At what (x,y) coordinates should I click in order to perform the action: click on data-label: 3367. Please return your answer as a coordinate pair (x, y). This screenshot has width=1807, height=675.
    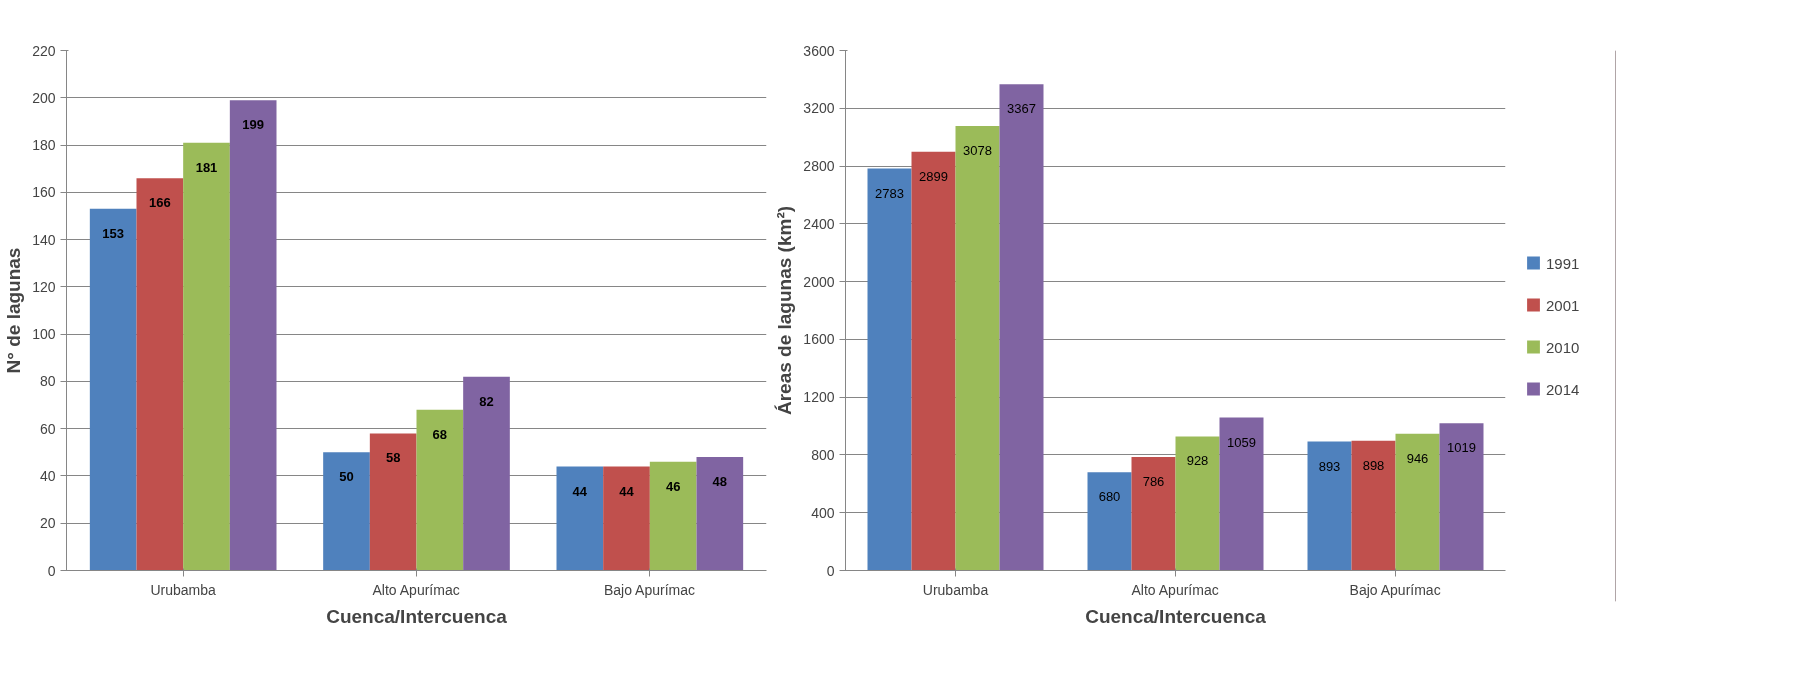
    Looking at the image, I should click on (1021, 109).